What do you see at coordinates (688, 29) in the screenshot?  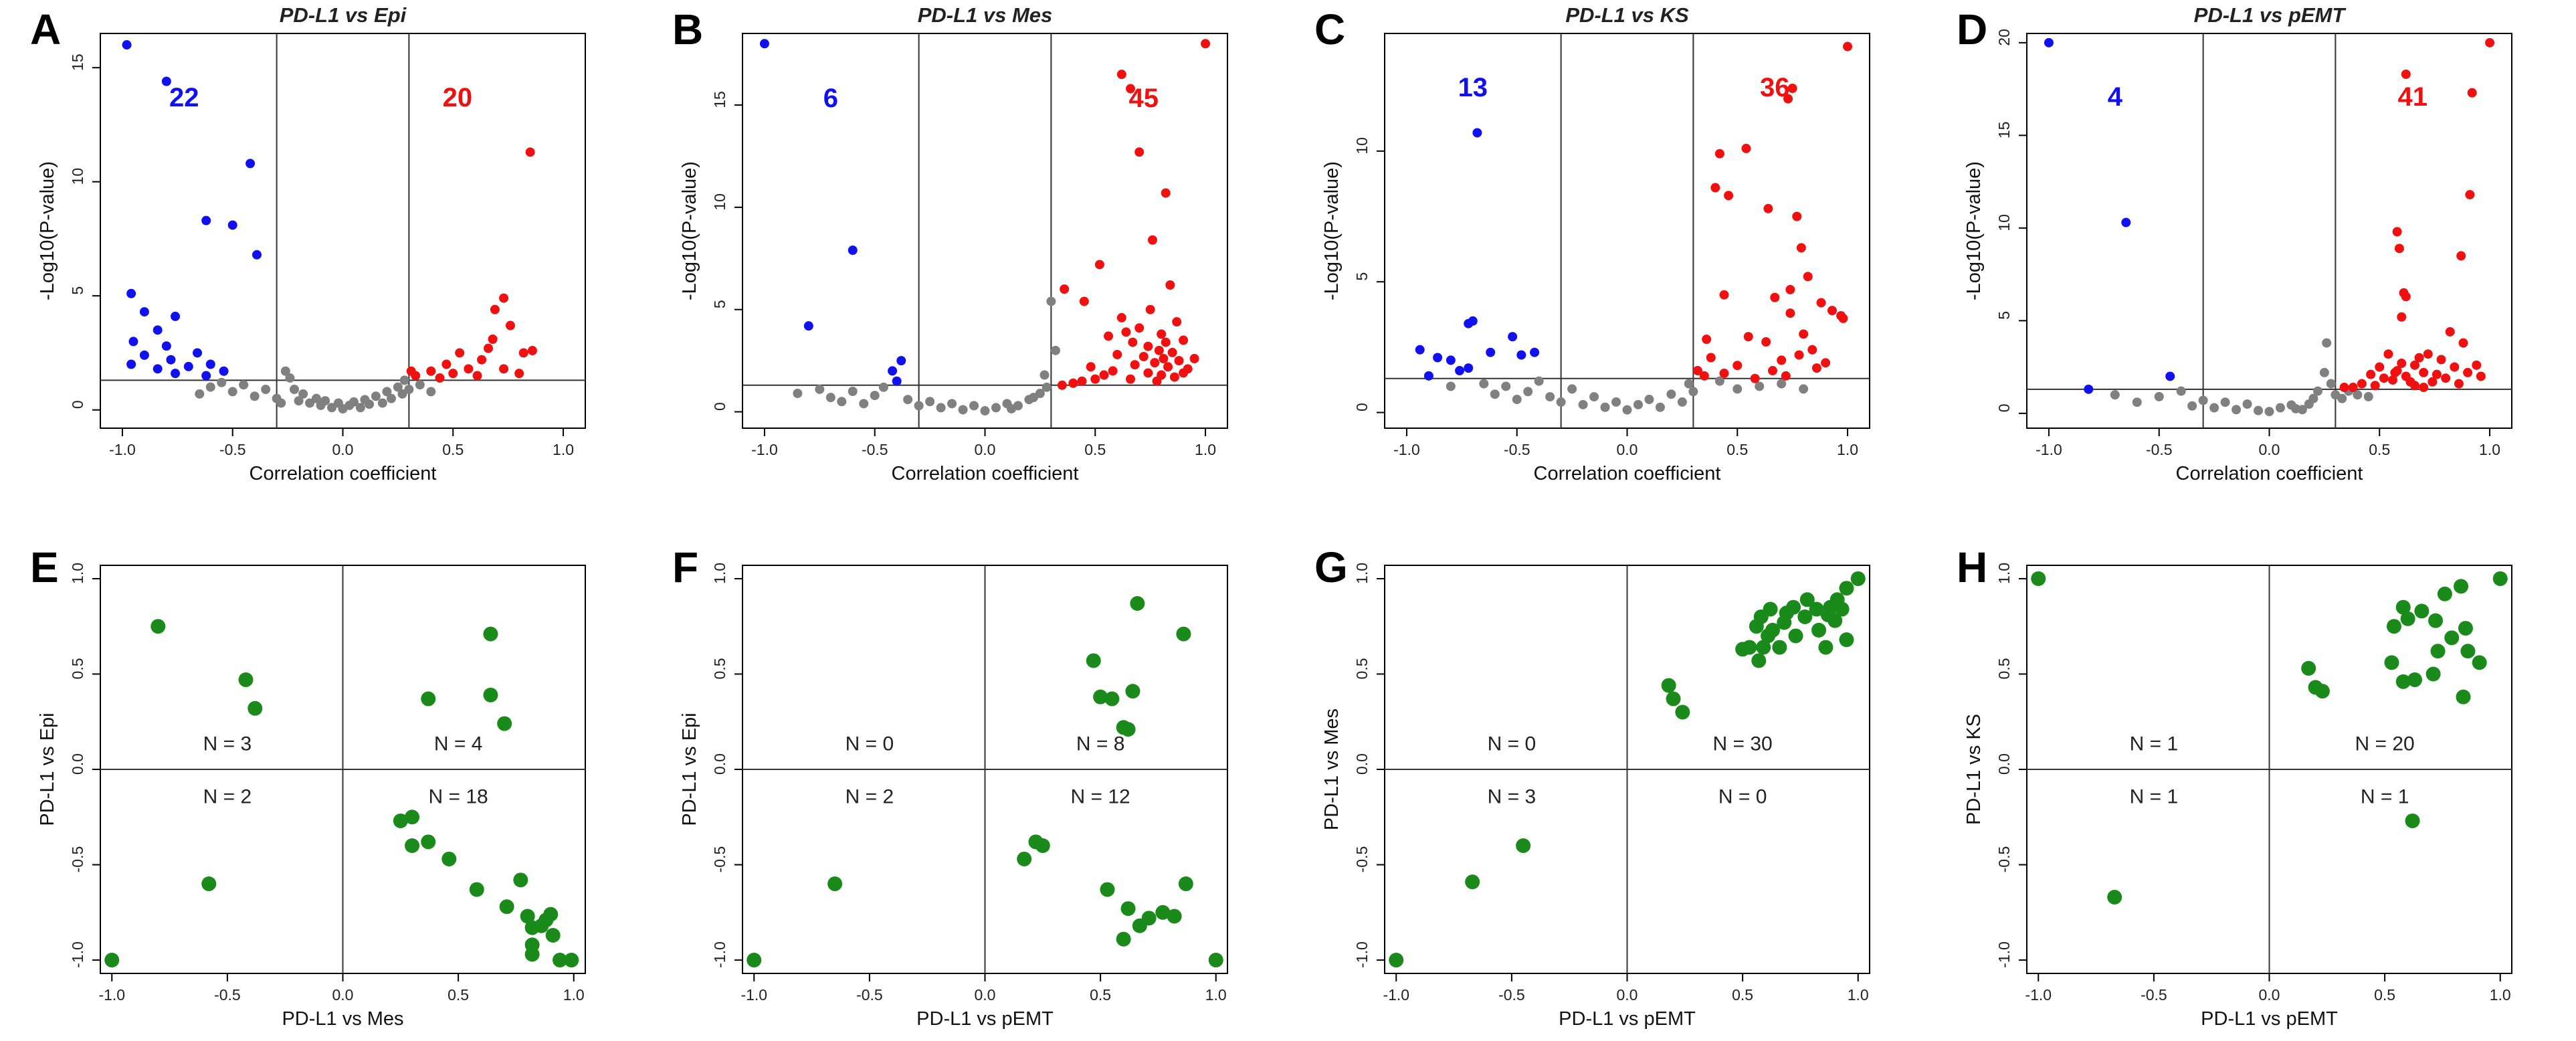 I see `panel-letter: B` at bounding box center [688, 29].